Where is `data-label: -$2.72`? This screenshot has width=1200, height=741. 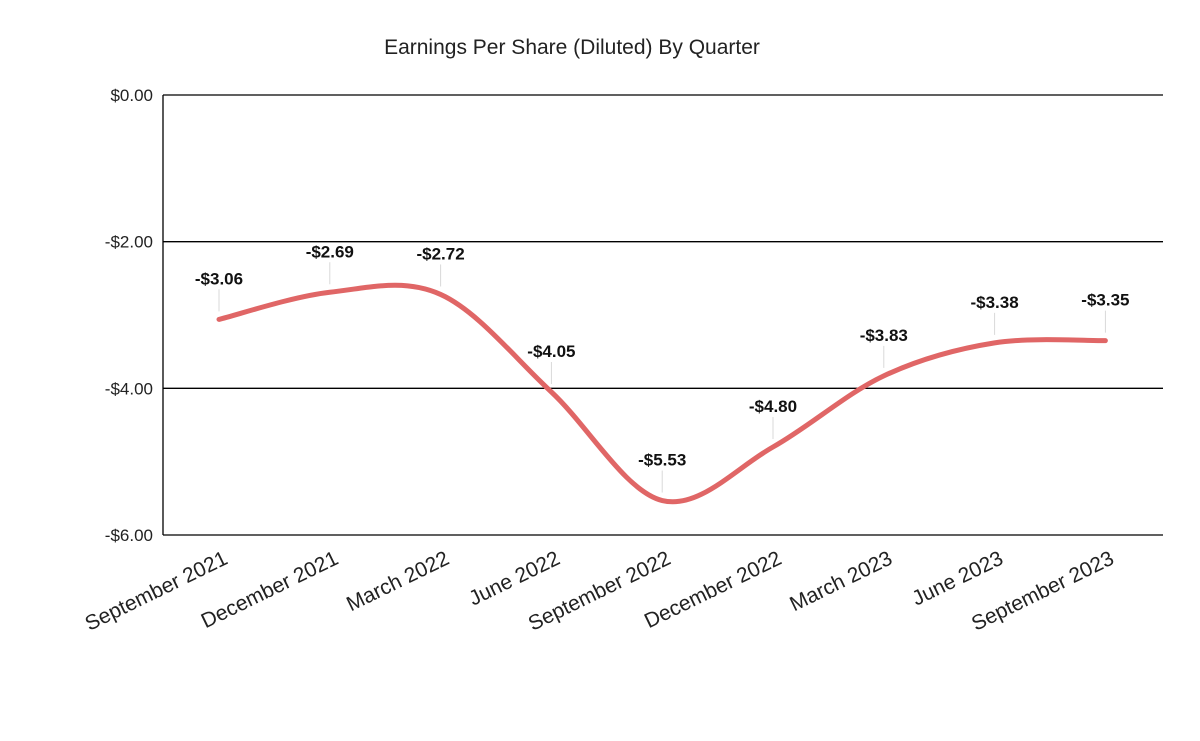 data-label: -$2.72 is located at coordinates (440, 253).